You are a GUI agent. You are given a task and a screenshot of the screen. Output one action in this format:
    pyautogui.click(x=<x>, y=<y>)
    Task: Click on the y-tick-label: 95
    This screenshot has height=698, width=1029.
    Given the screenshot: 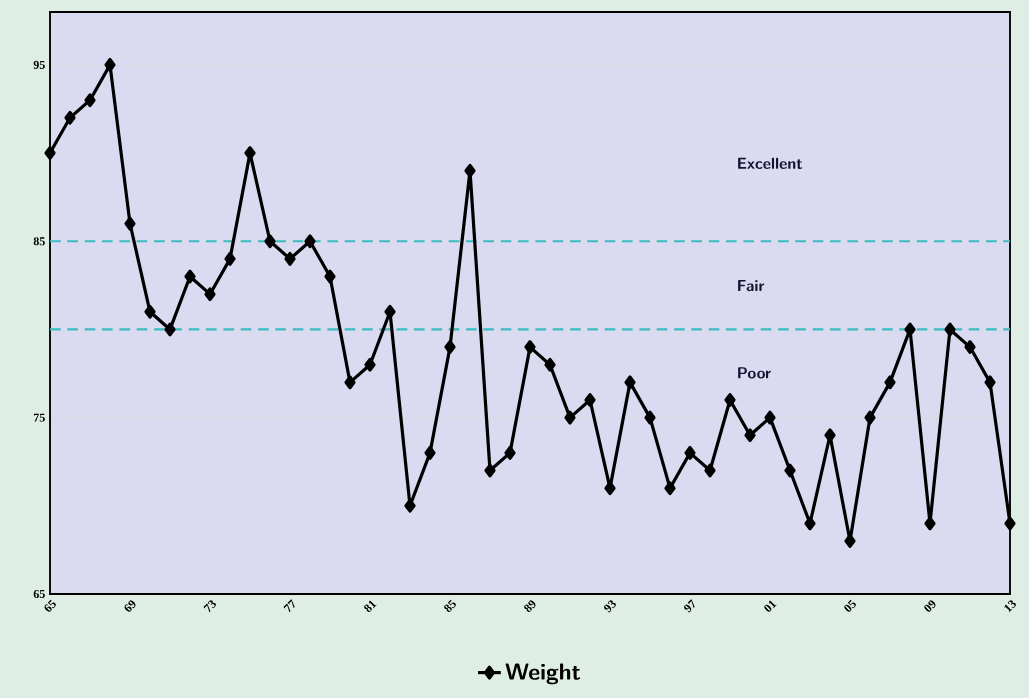 What is the action you would take?
    pyautogui.click(x=39, y=64)
    